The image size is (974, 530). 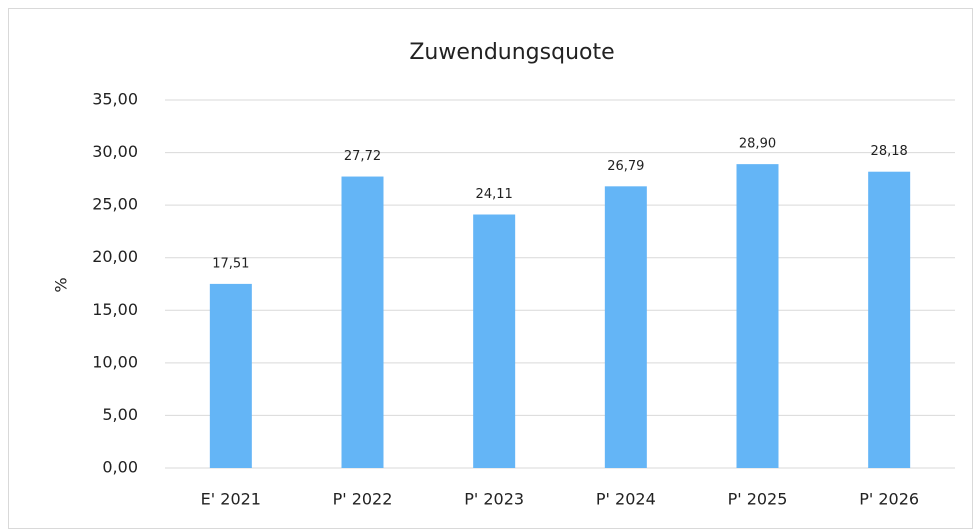 What do you see at coordinates (120, 467) in the screenshot?
I see `y-tick-label: 0,00` at bounding box center [120, 467].